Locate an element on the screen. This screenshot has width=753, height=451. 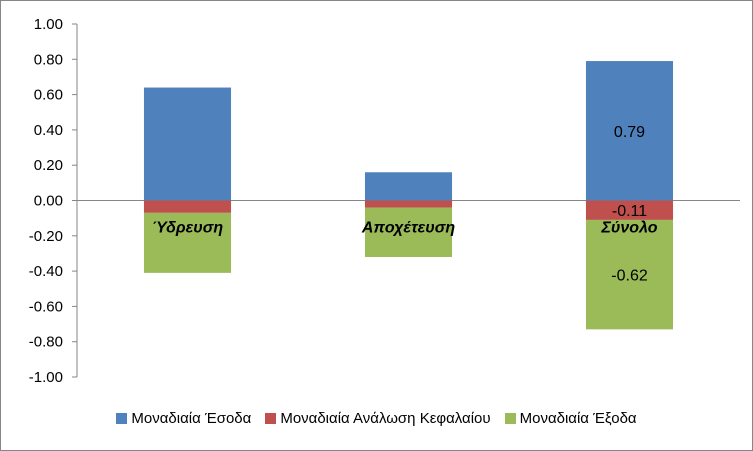
legend-item: Μοναδιαία Έξοδα is located at coordinates (570, 418).